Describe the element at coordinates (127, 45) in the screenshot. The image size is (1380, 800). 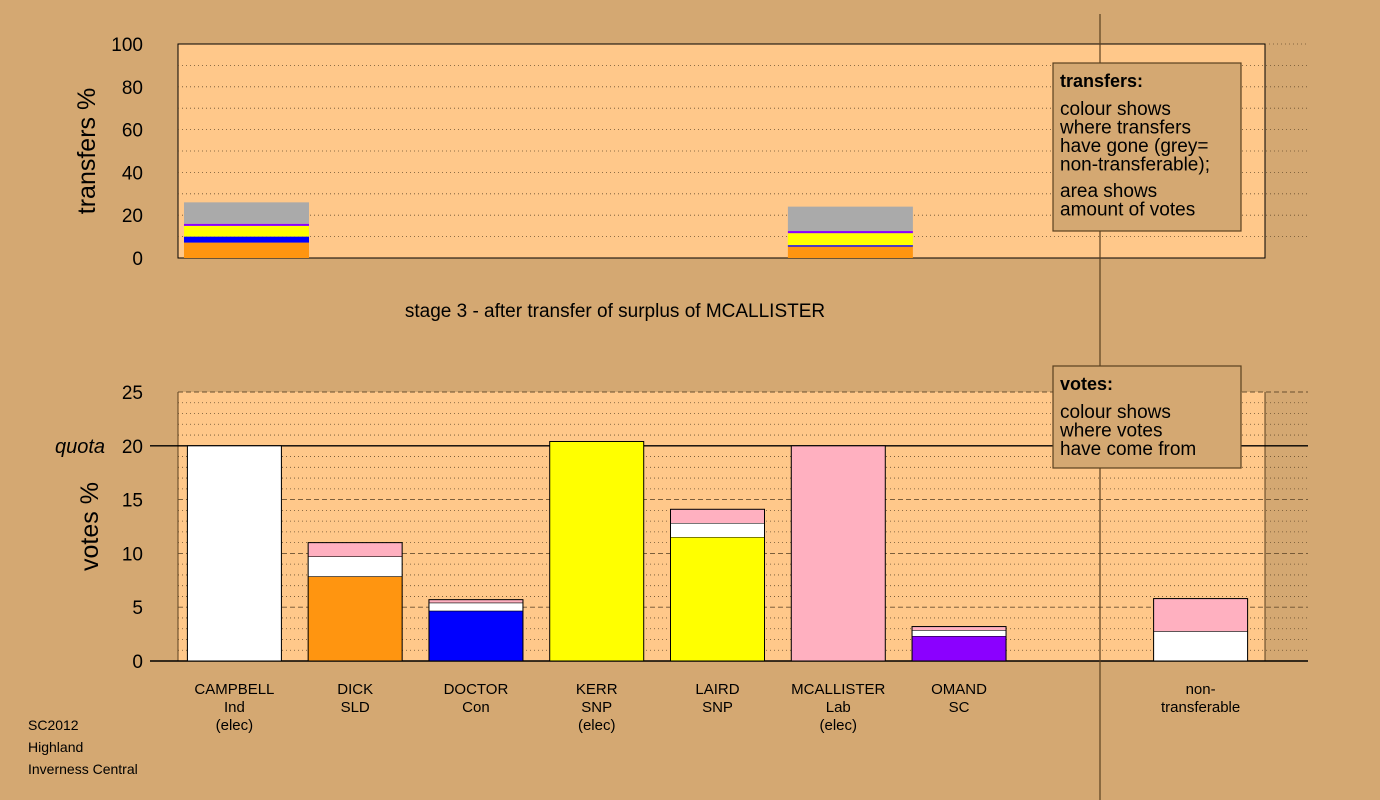
I see `y-tick-label: 100` at that location.